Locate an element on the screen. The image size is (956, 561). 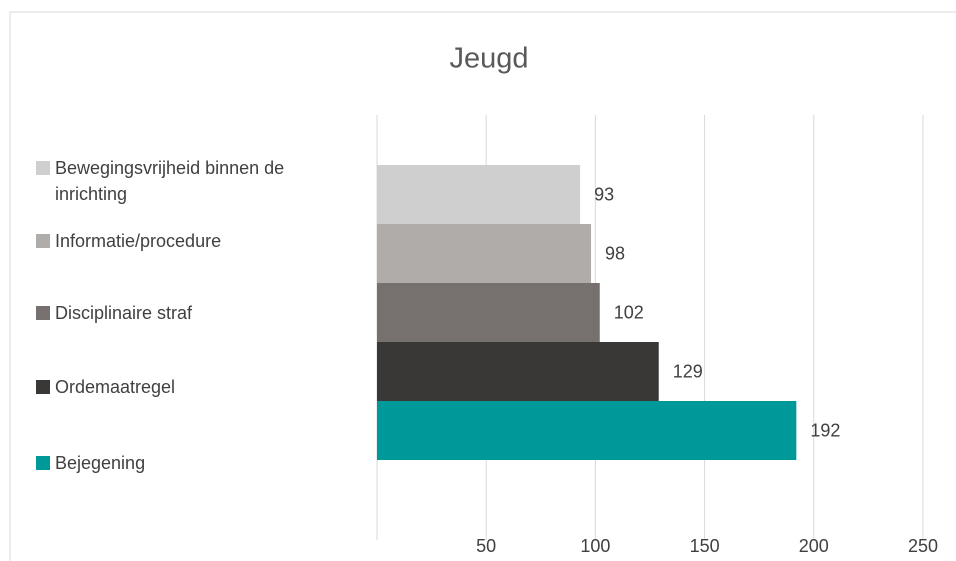
value-label: 98 is located at coordinates (615, 253).